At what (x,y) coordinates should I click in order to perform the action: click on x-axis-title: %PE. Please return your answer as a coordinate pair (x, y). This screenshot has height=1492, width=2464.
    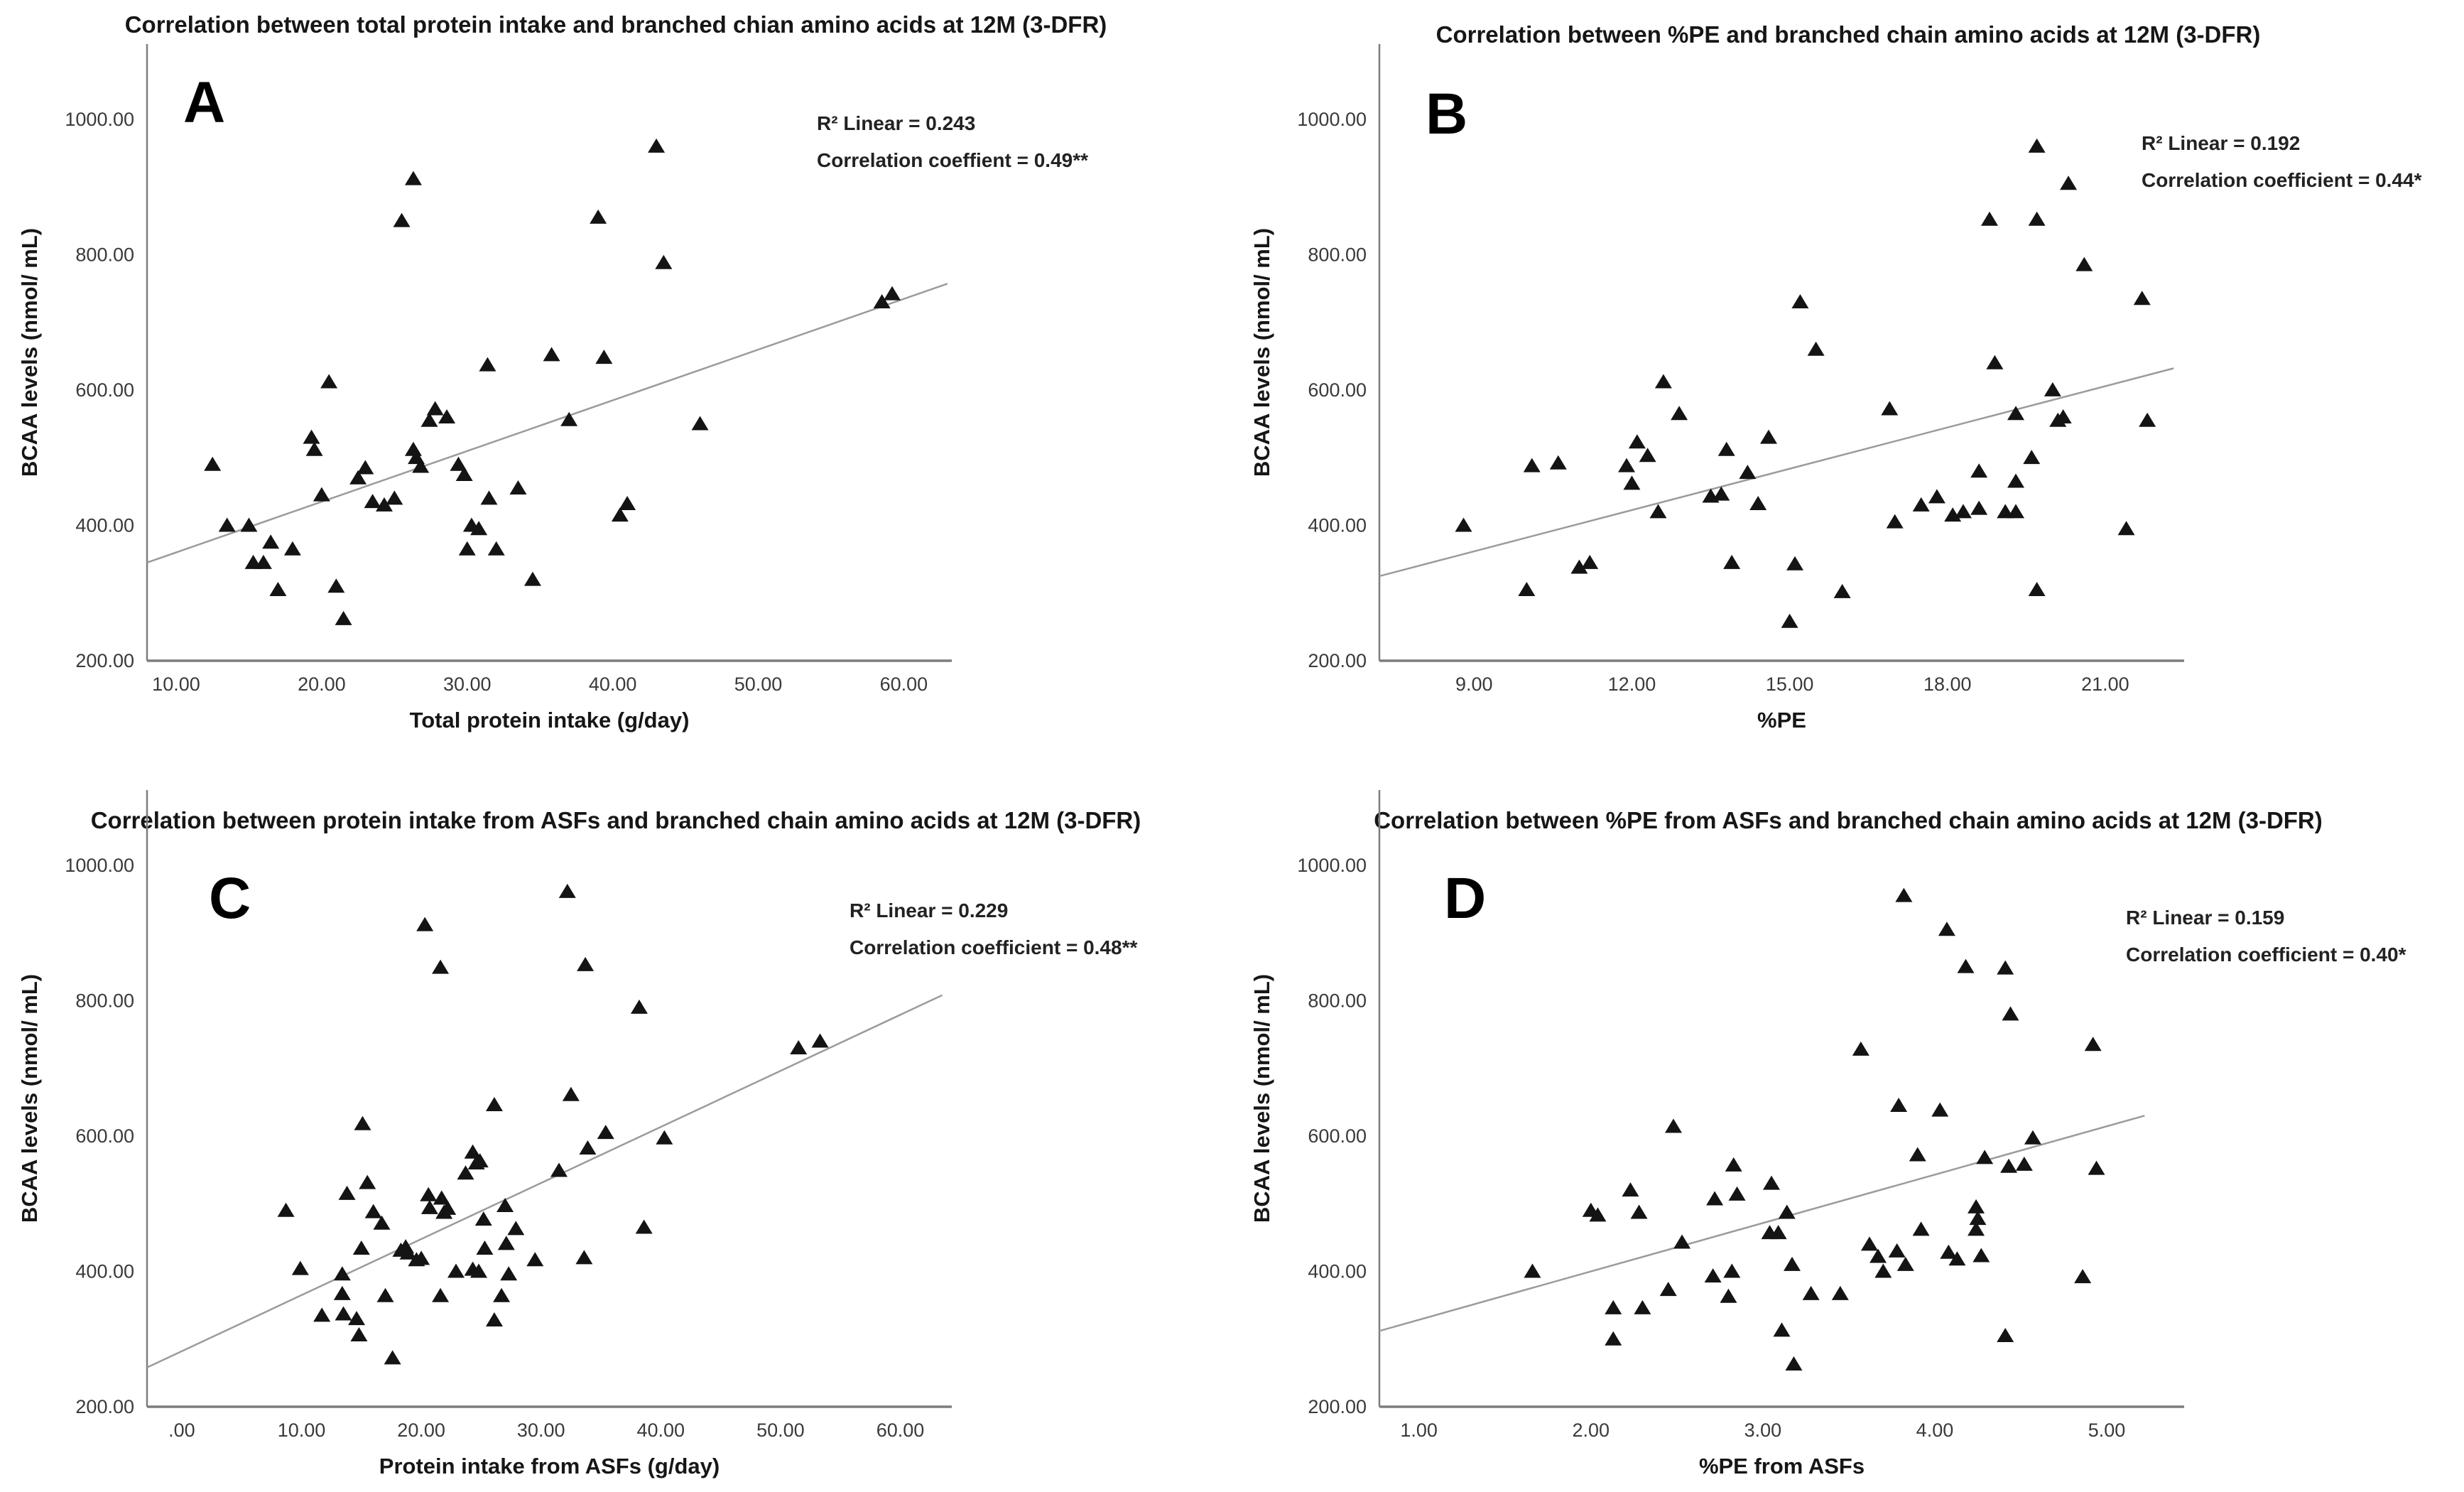
    Looking at the image, I should click on (1781, 720).